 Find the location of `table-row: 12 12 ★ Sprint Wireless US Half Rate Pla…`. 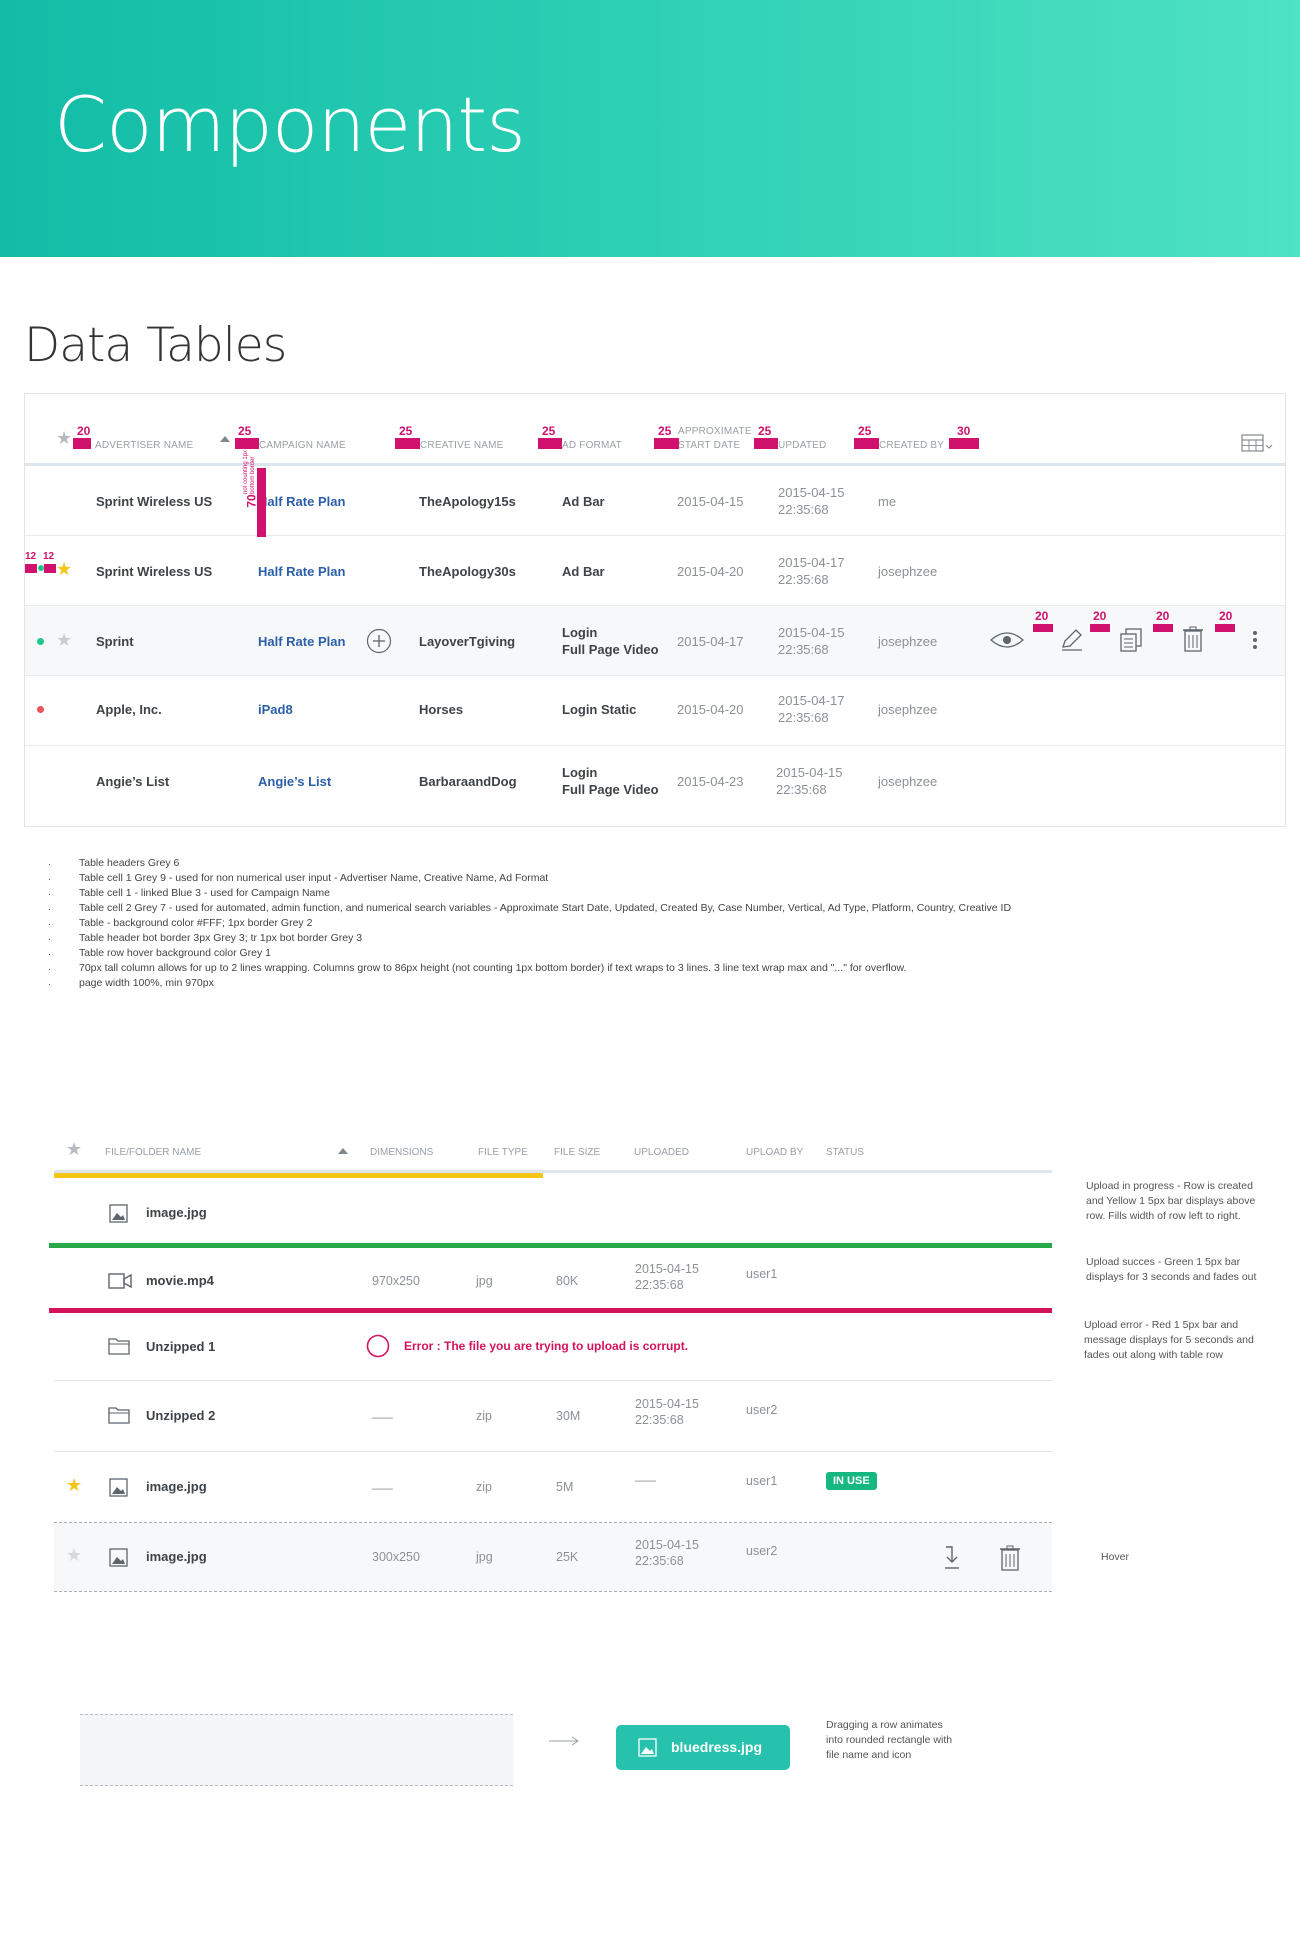

table-row: 12 12 ★ Sprint Wireless US Half Rate Pla… is located at coordinates (655, 571).